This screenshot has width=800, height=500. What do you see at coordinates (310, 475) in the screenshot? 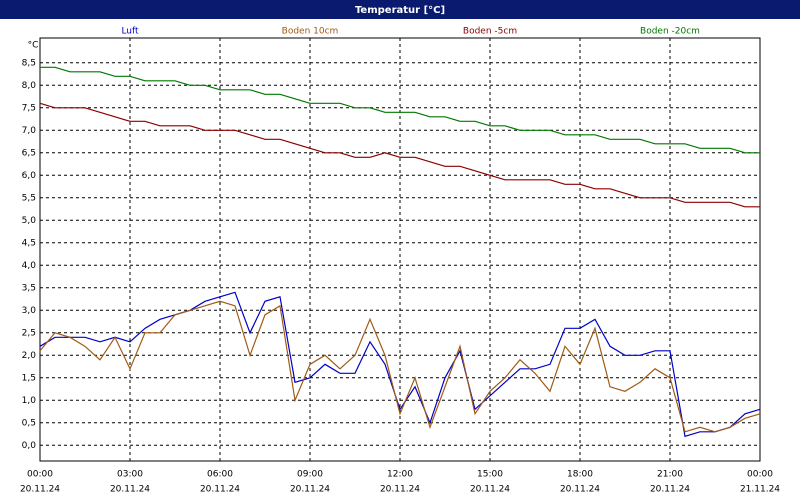
I see `x-tick-label: 09:00` at bounding box center [310, 475].